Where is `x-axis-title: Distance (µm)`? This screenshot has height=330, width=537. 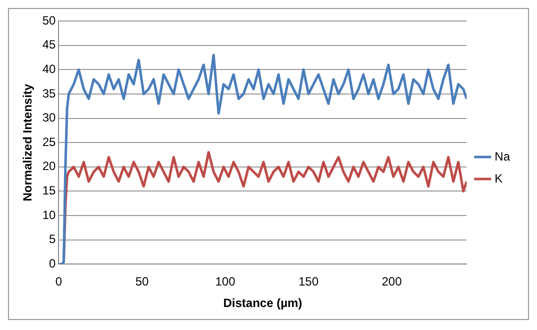
x-axis-title: Distance (µm) is located at coordinates (262, 303).